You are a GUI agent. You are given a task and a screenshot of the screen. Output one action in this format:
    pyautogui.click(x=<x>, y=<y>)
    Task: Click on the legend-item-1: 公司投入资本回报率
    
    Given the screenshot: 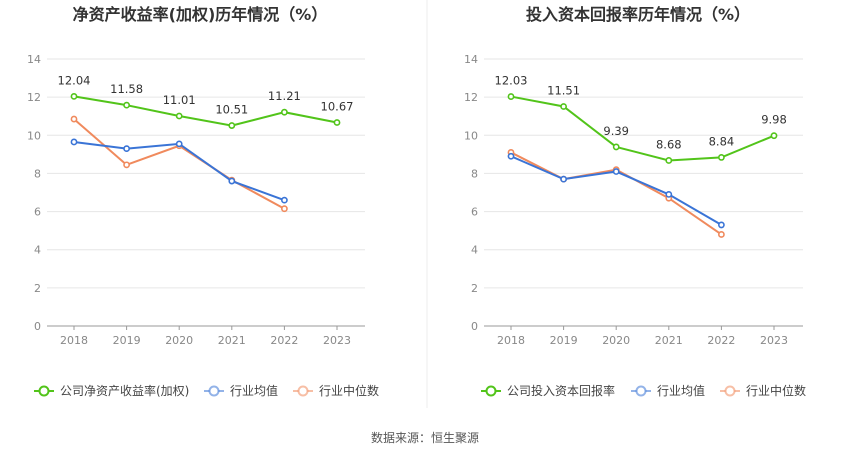 What is the action you would take?
    pyautogui.click(x=548, y=390)
    